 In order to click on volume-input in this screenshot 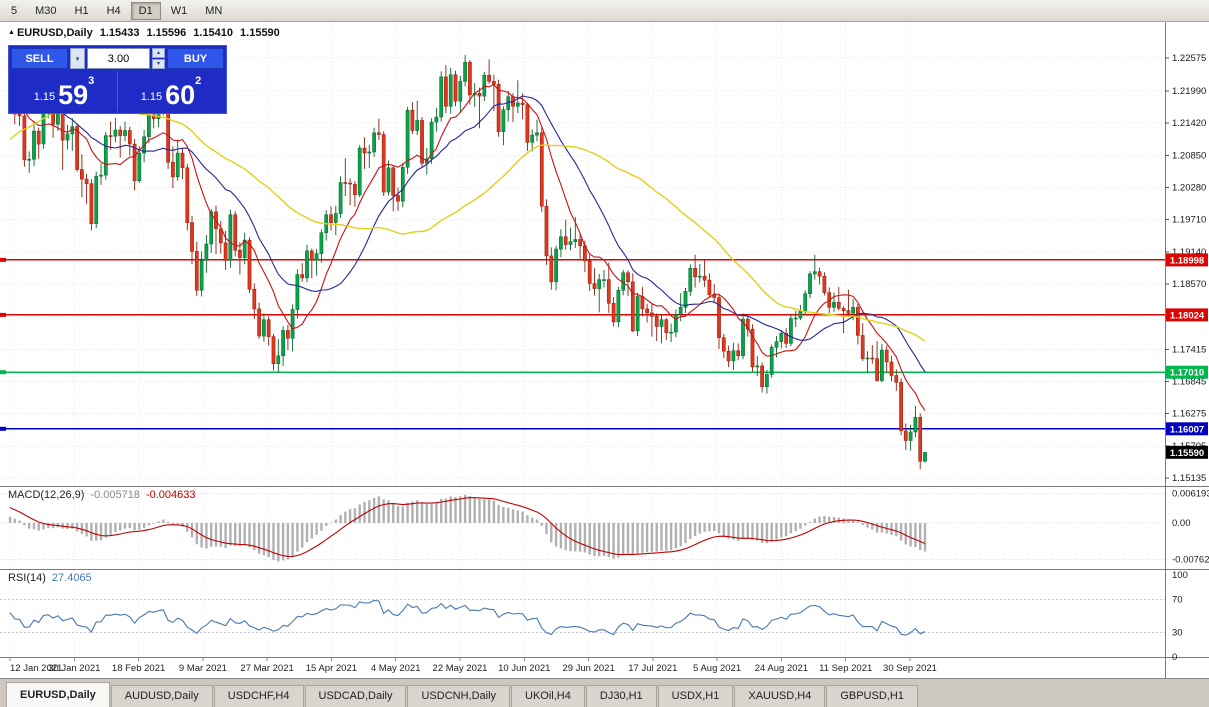, I will do `click(118, 58)`.